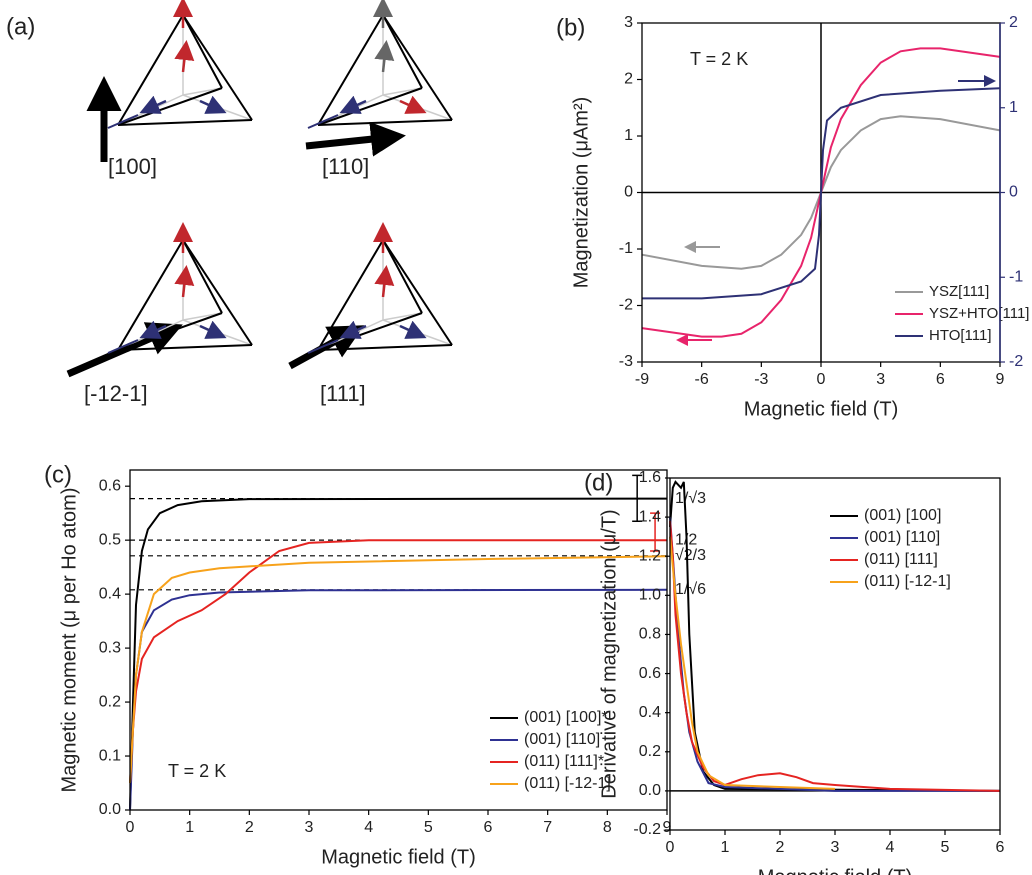 The image size is (1032, 875). What do you see at coordinates (581, 193) in the screenshot?
I see `y-axis-label: Magnetization (μAm²)` at bounding box center [581, 193].